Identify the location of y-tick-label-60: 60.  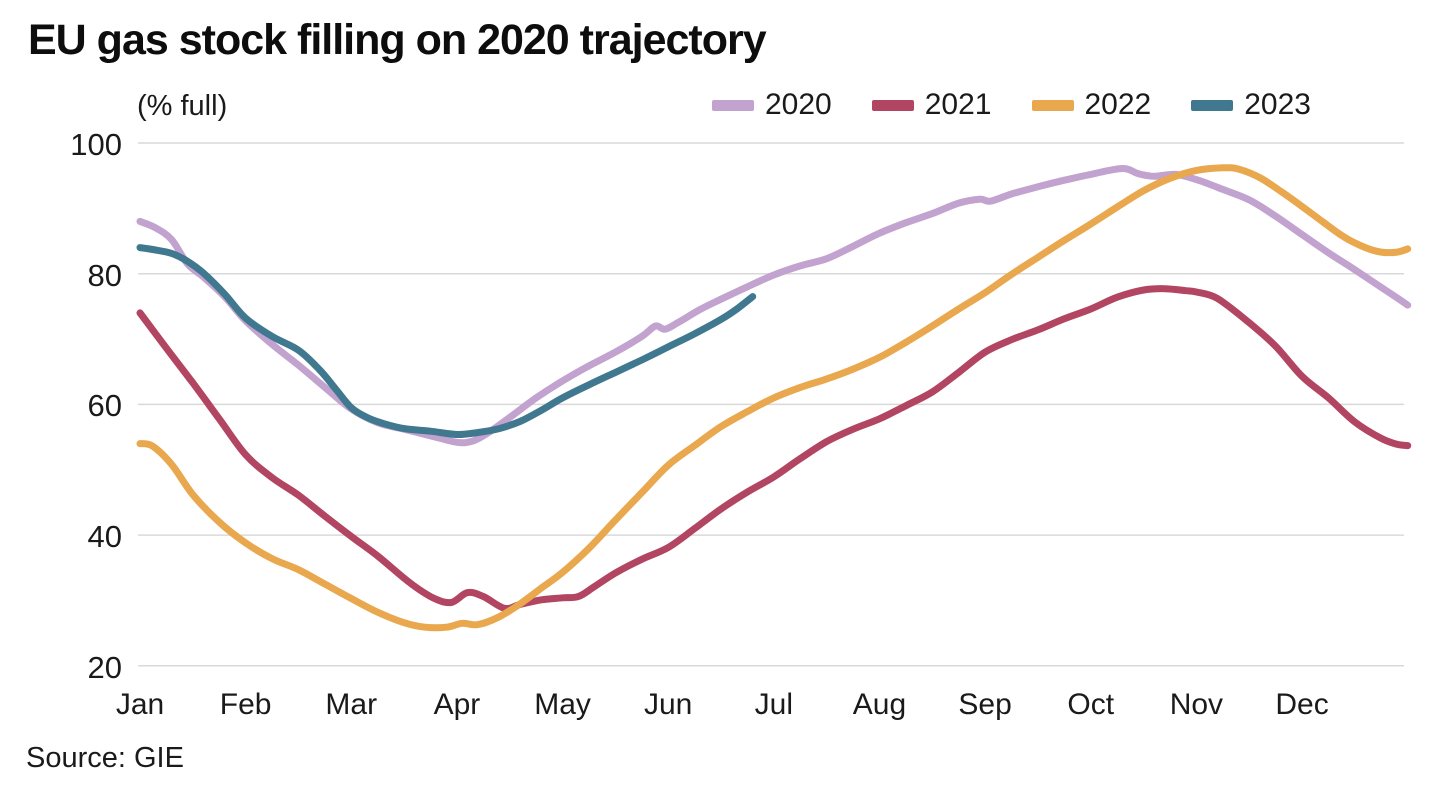
(104, 406).